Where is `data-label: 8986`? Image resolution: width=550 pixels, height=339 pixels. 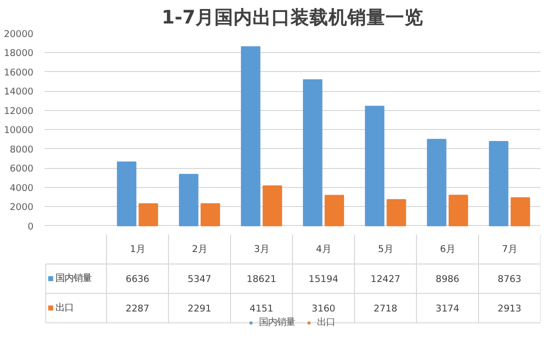
data-label: 8986 is located at coordinates (448, 280).